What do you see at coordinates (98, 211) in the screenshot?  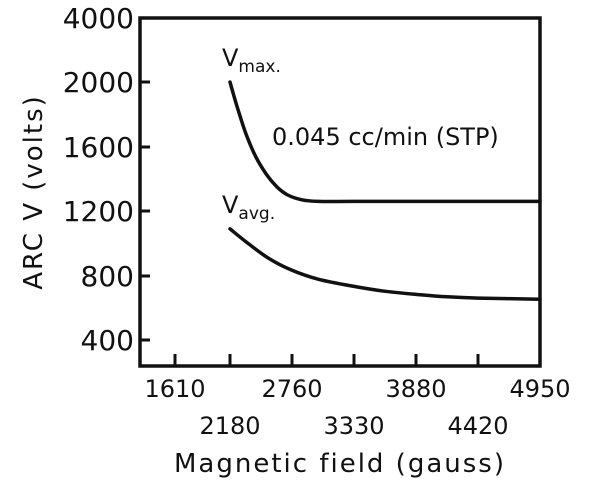 I see `y-tick-label: 1200` at bounding box center [98, 211].